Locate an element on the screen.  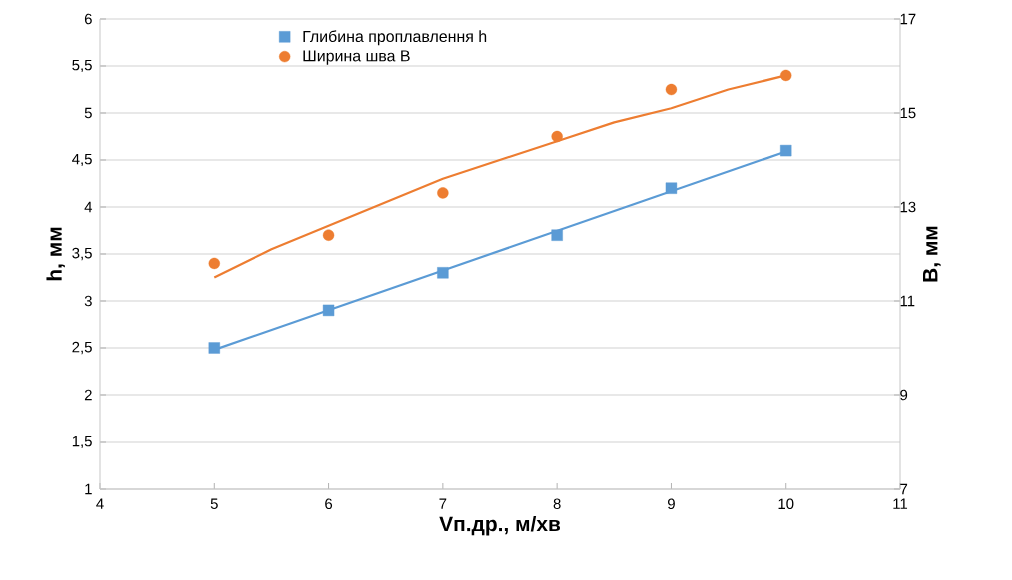
y-tick-label: 4,5 is located at coordinates (82, 160).